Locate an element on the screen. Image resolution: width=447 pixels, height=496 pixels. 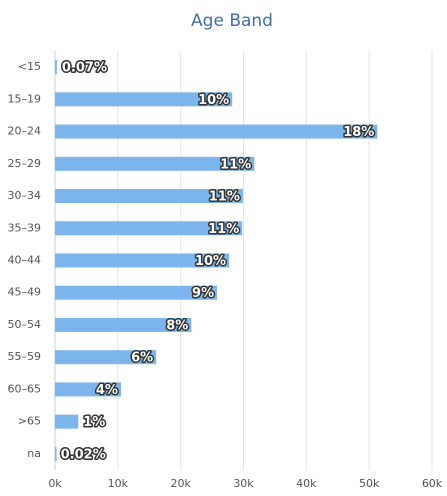
data-label: 18% is located at coordinates (358, 132).